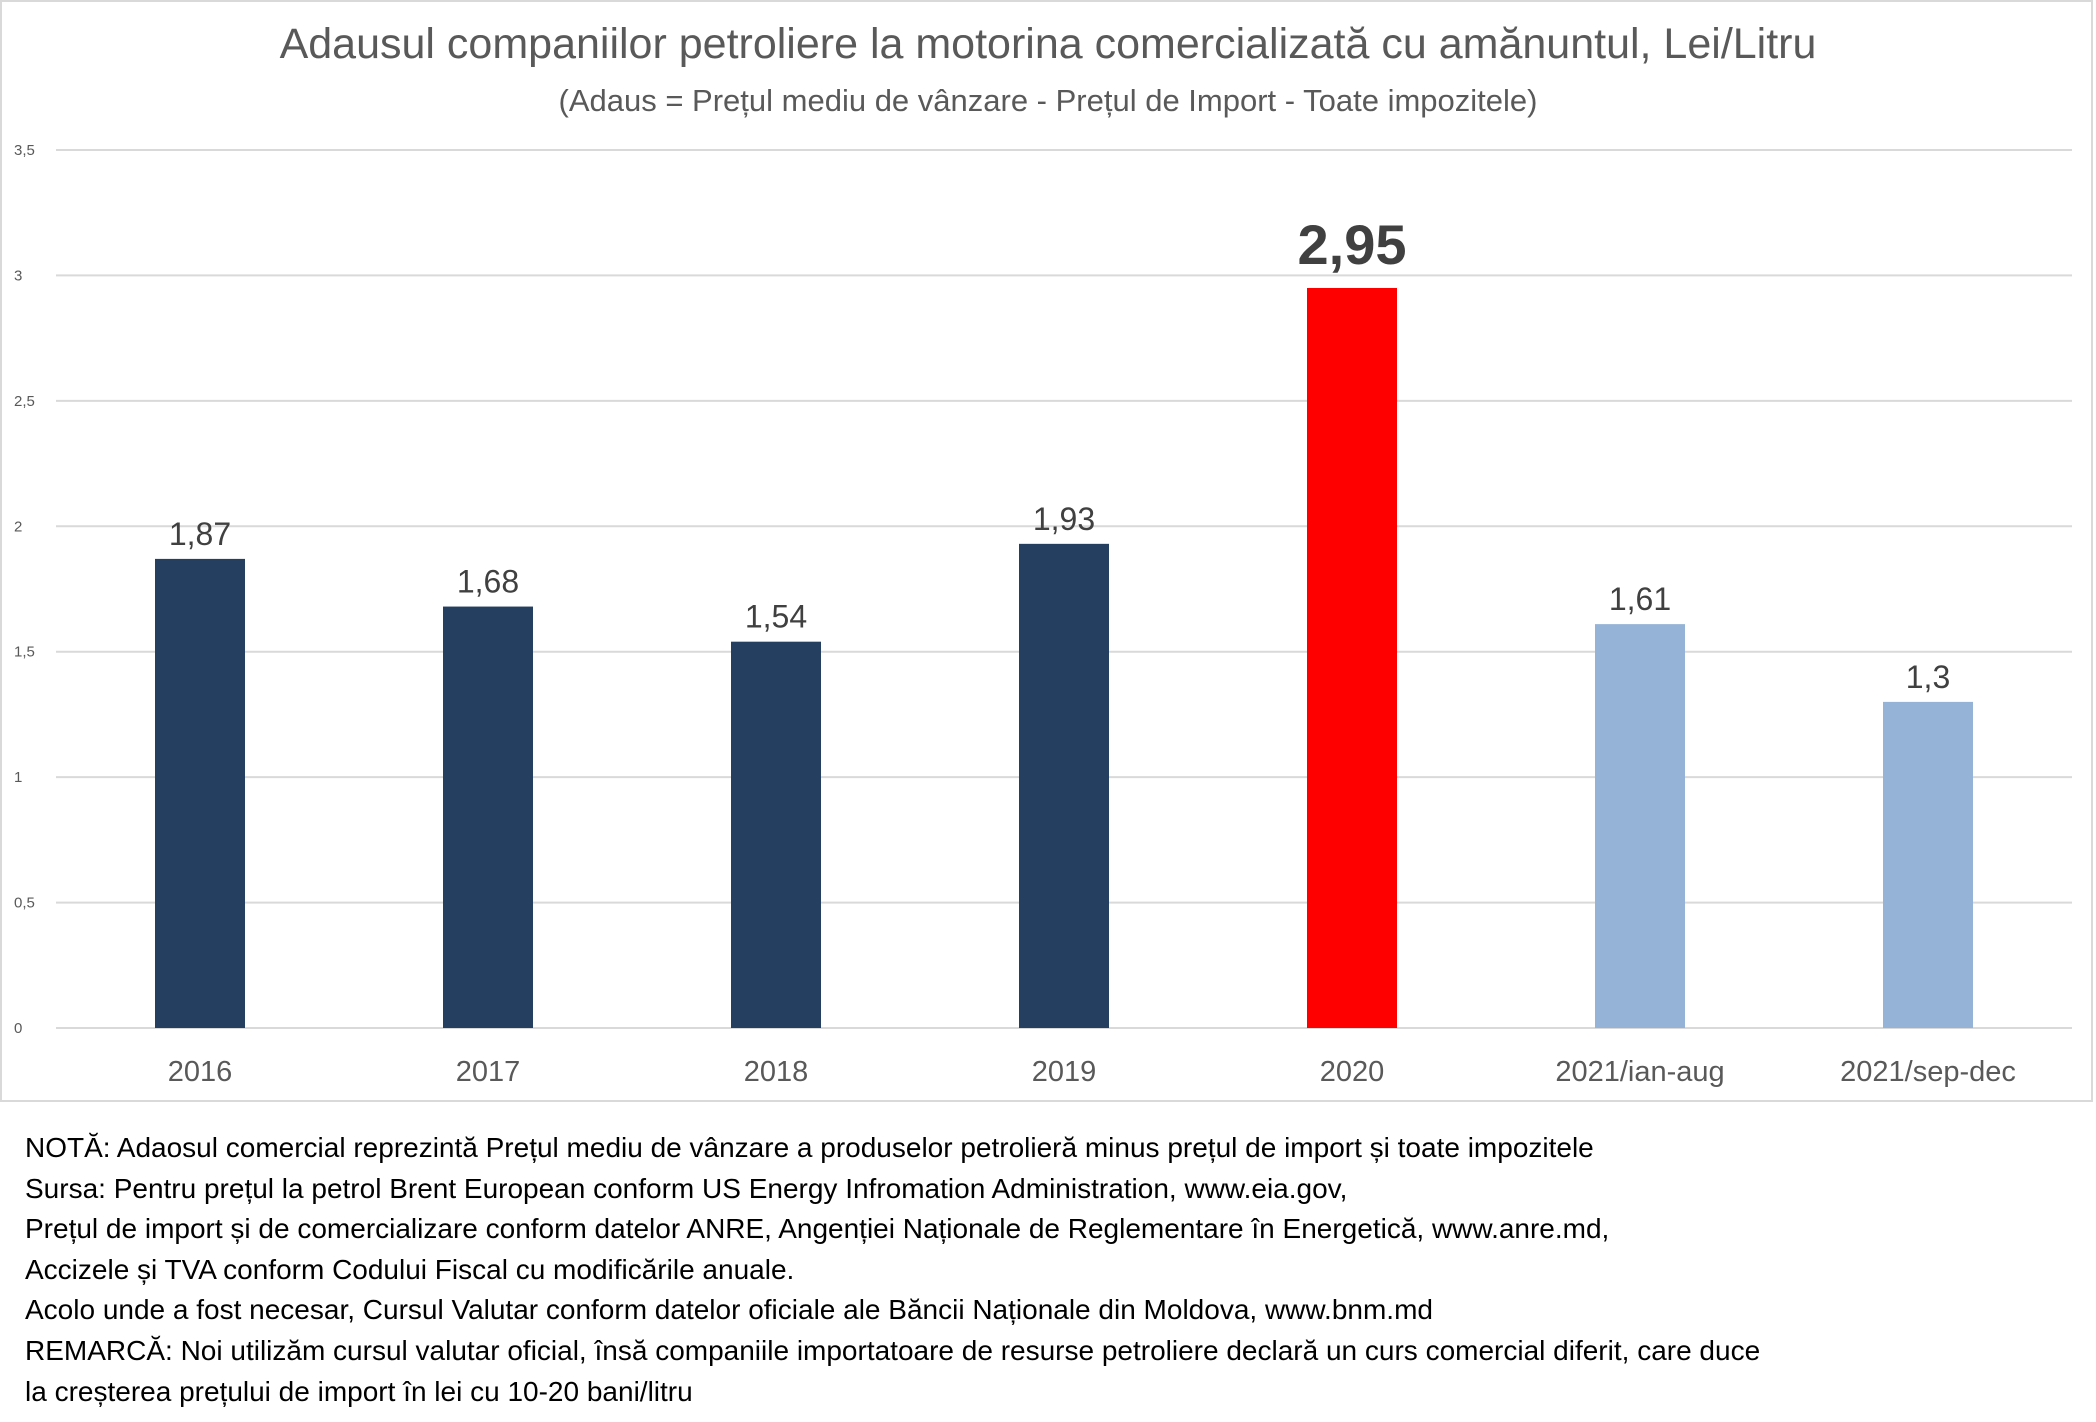  Describe the element at coordinates (776, 617) in the screenshot. I see `data-label: 1,54` at that location.